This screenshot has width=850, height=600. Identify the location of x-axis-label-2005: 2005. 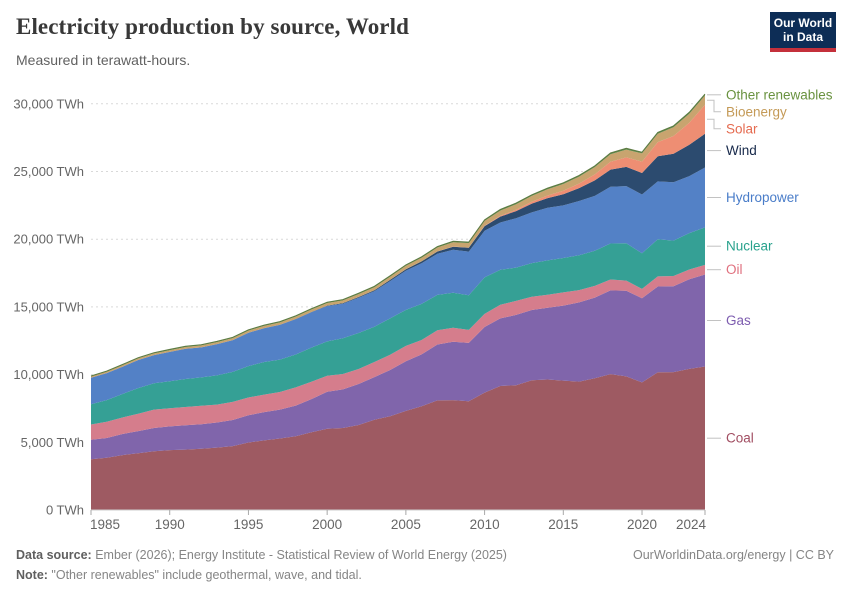
(406, 524).